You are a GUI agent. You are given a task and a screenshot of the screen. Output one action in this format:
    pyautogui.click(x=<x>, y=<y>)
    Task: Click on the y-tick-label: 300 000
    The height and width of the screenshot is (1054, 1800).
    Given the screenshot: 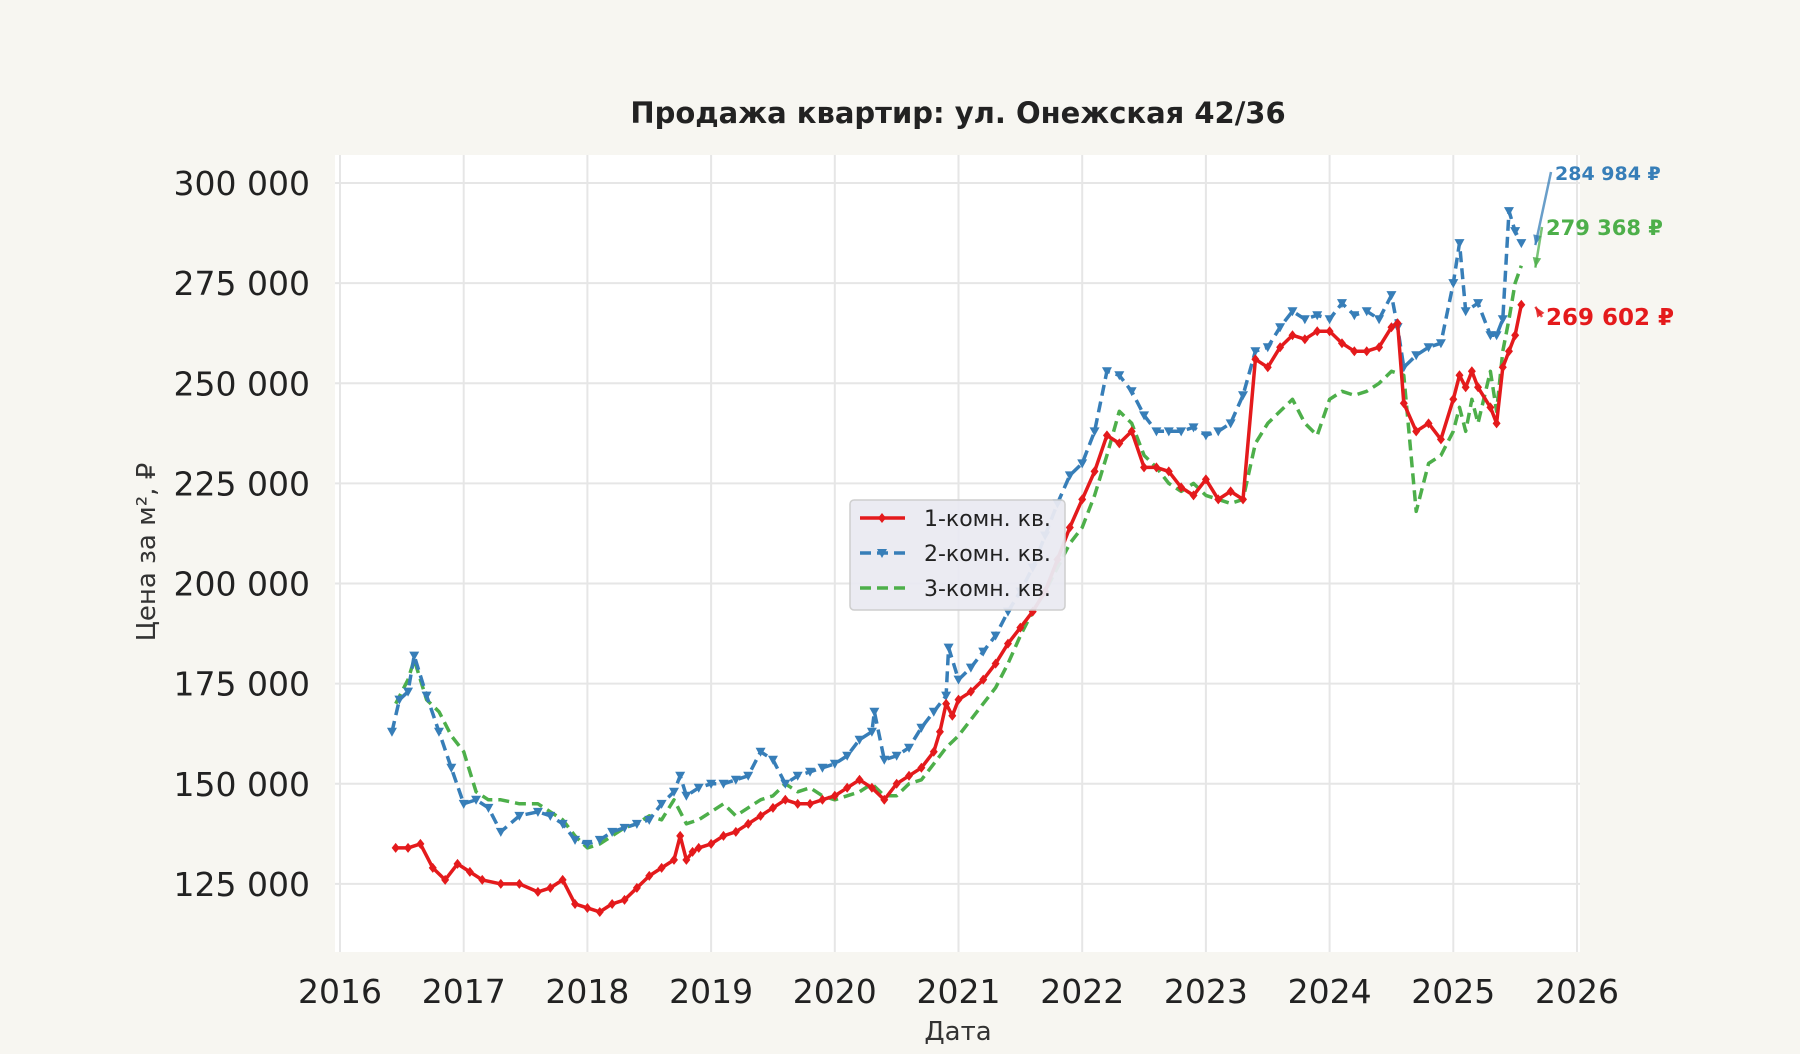 What is the action you would take?
    pyautogui.click(x=242, y=183)
    